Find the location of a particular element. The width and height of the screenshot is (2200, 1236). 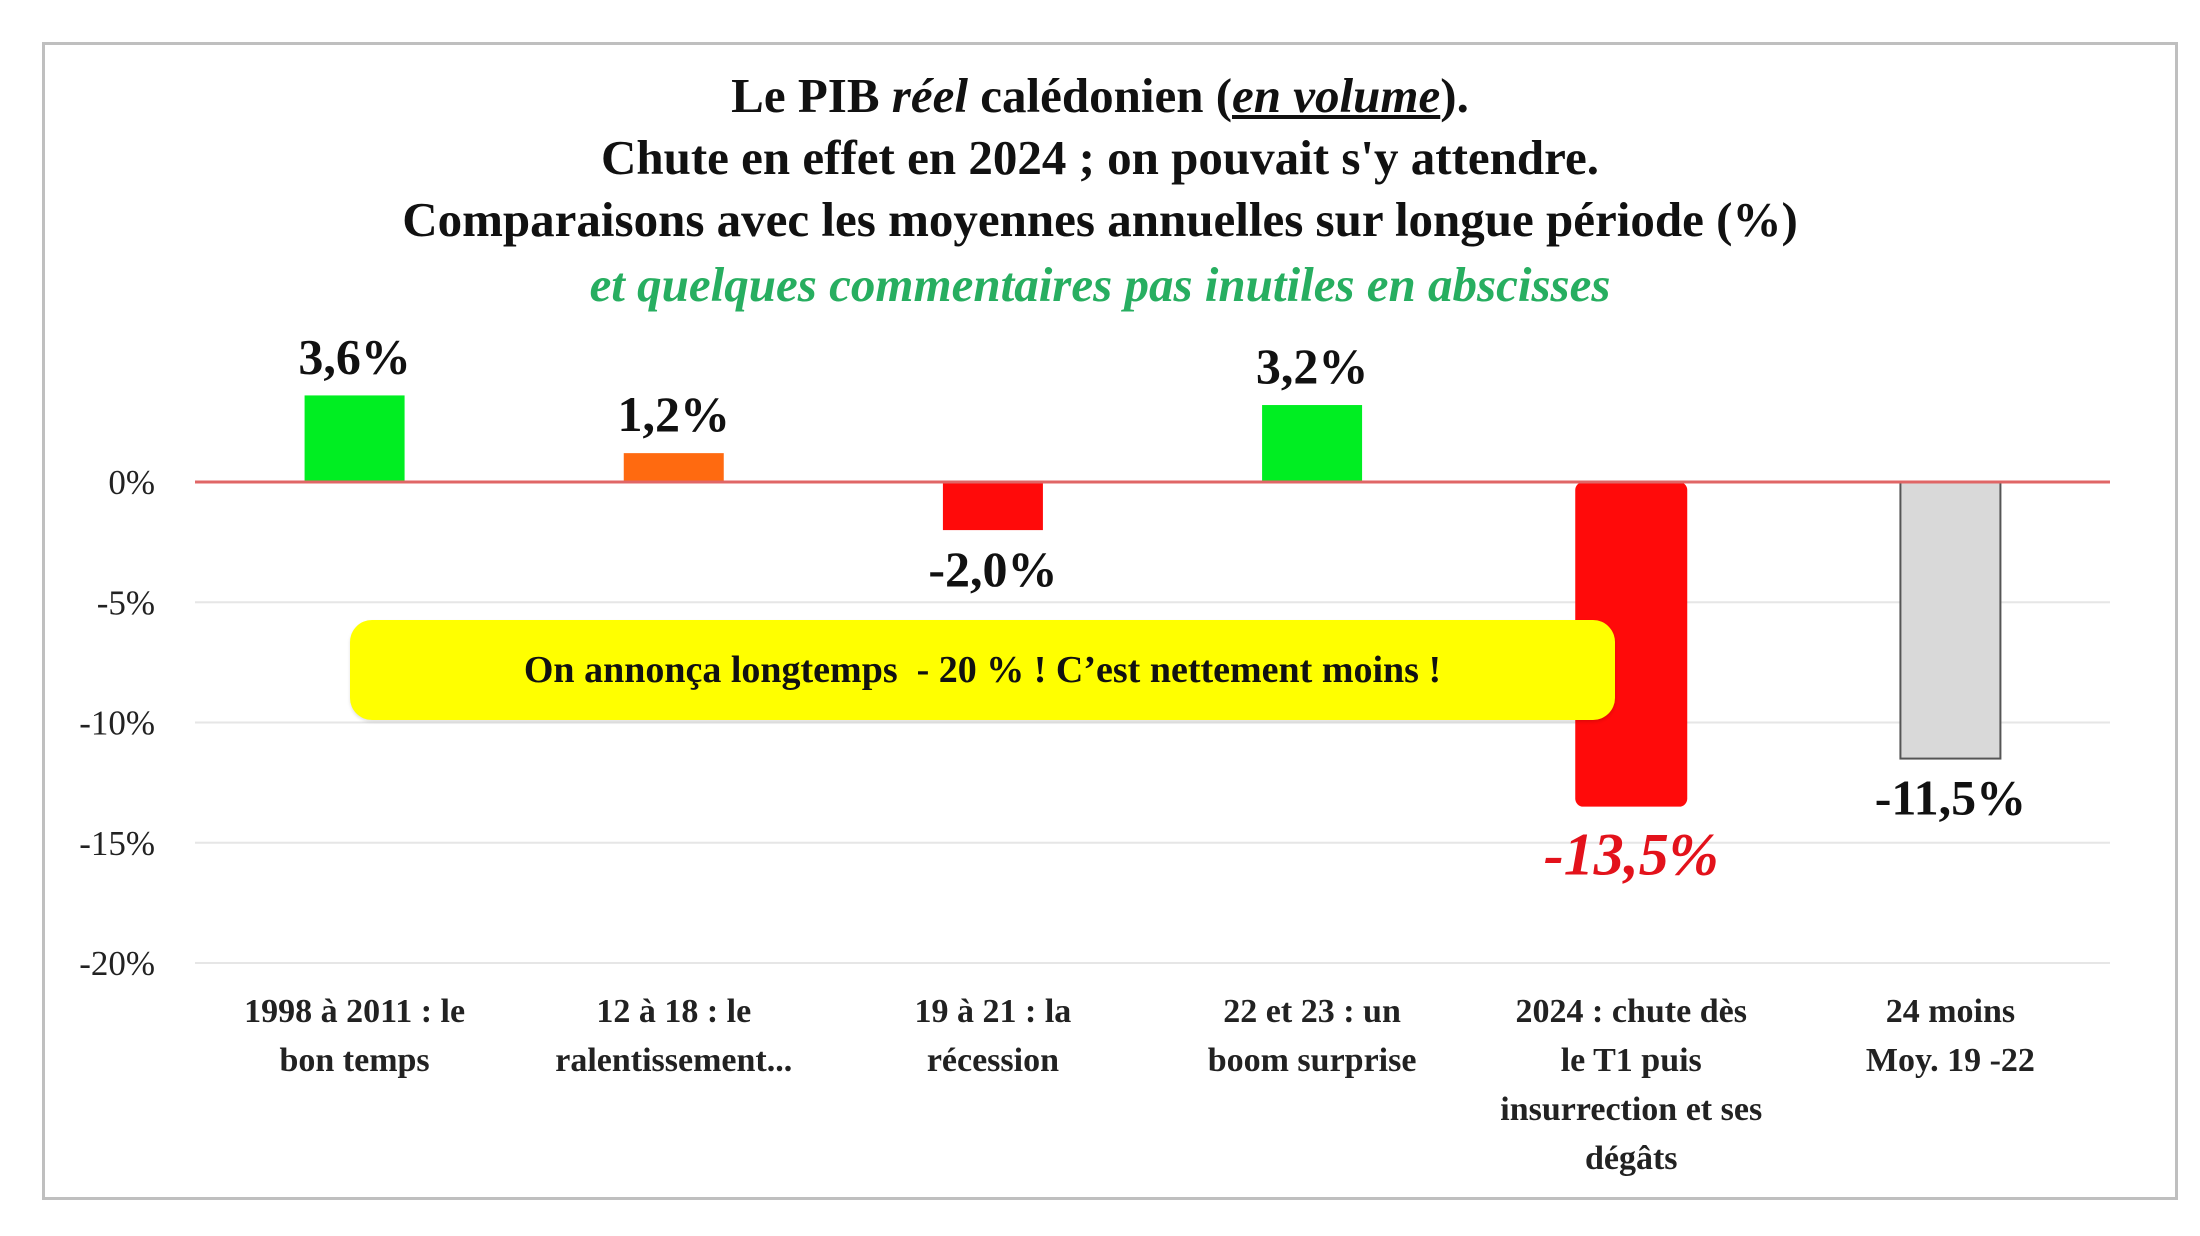

x-tick-label: dégâts is located at coordinates (1631, 1158).